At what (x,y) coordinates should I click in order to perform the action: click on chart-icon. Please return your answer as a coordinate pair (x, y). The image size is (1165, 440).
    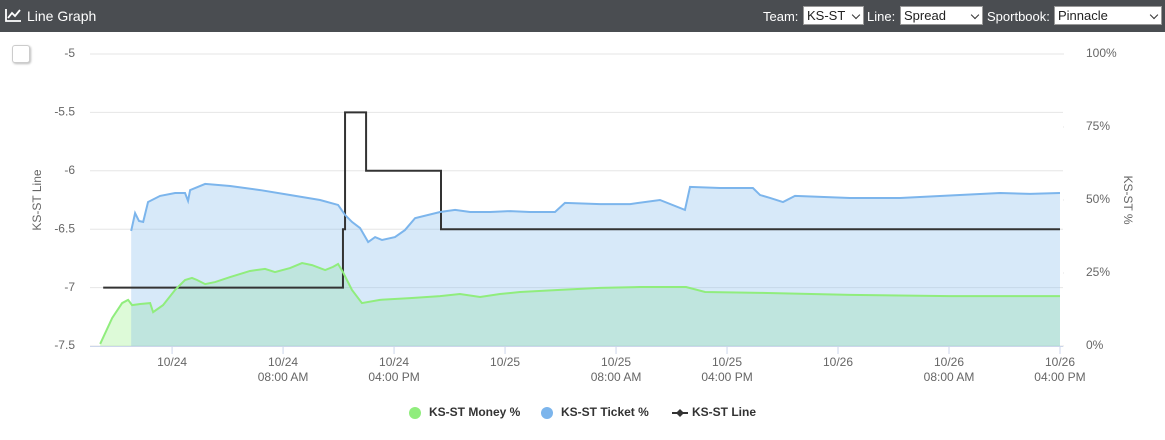
    Looking at the image, I should click on (13, 15).